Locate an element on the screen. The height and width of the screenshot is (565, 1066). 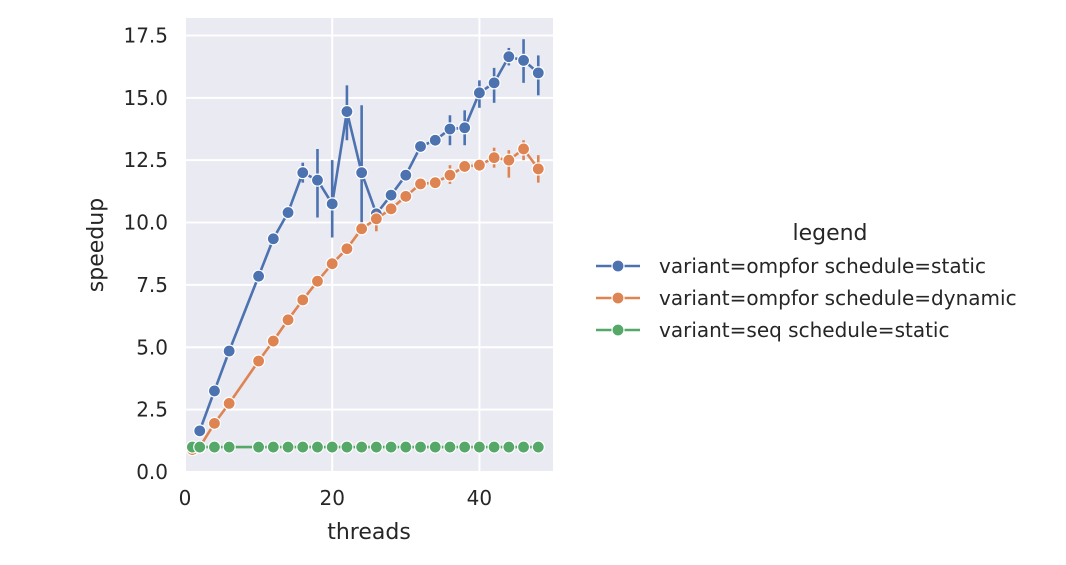
legend-entry: variant=ompfor schedule=dynamic is located at coordinates (806, 298).